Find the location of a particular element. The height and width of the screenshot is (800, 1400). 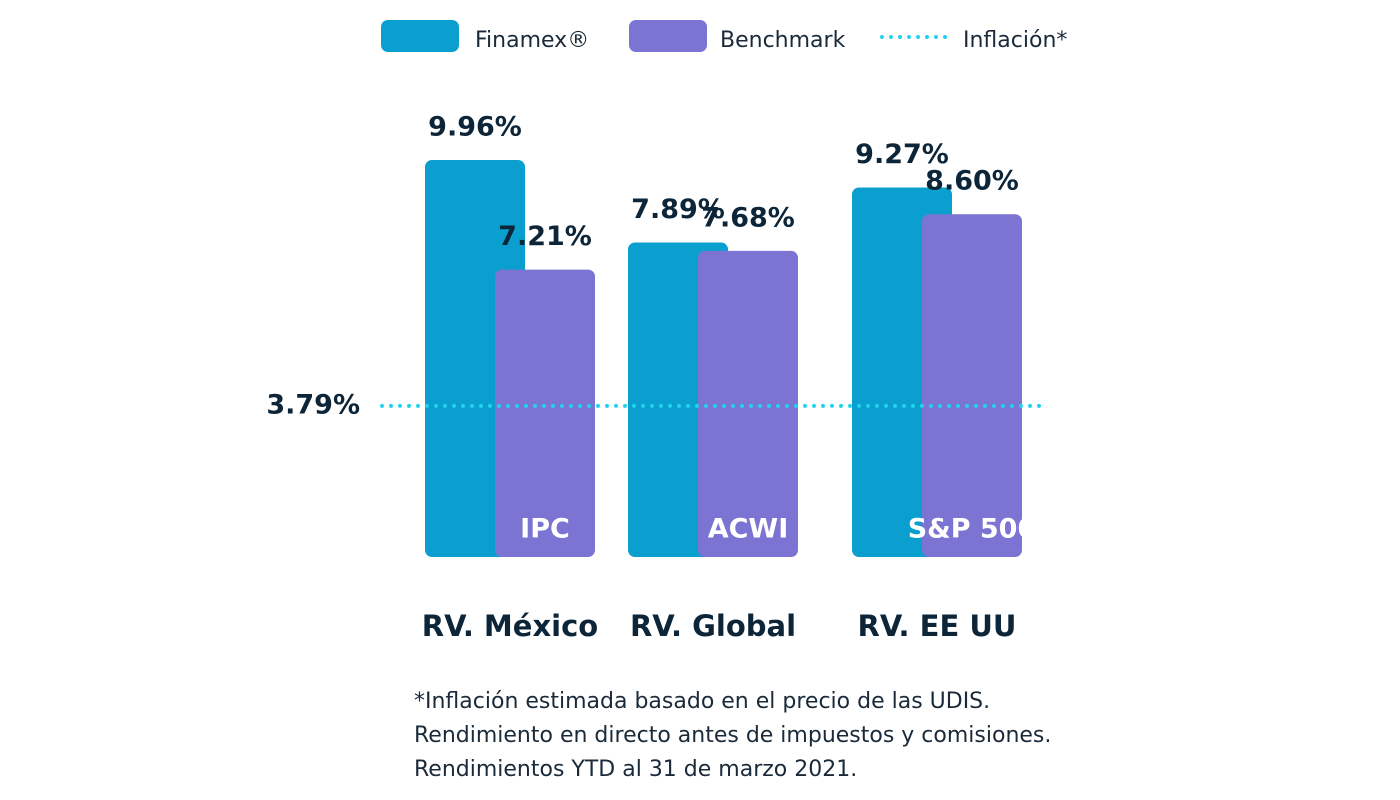

footnote: Rendimientos YTD al 31 de marzo 2021. is located at coordinates (635, 769).